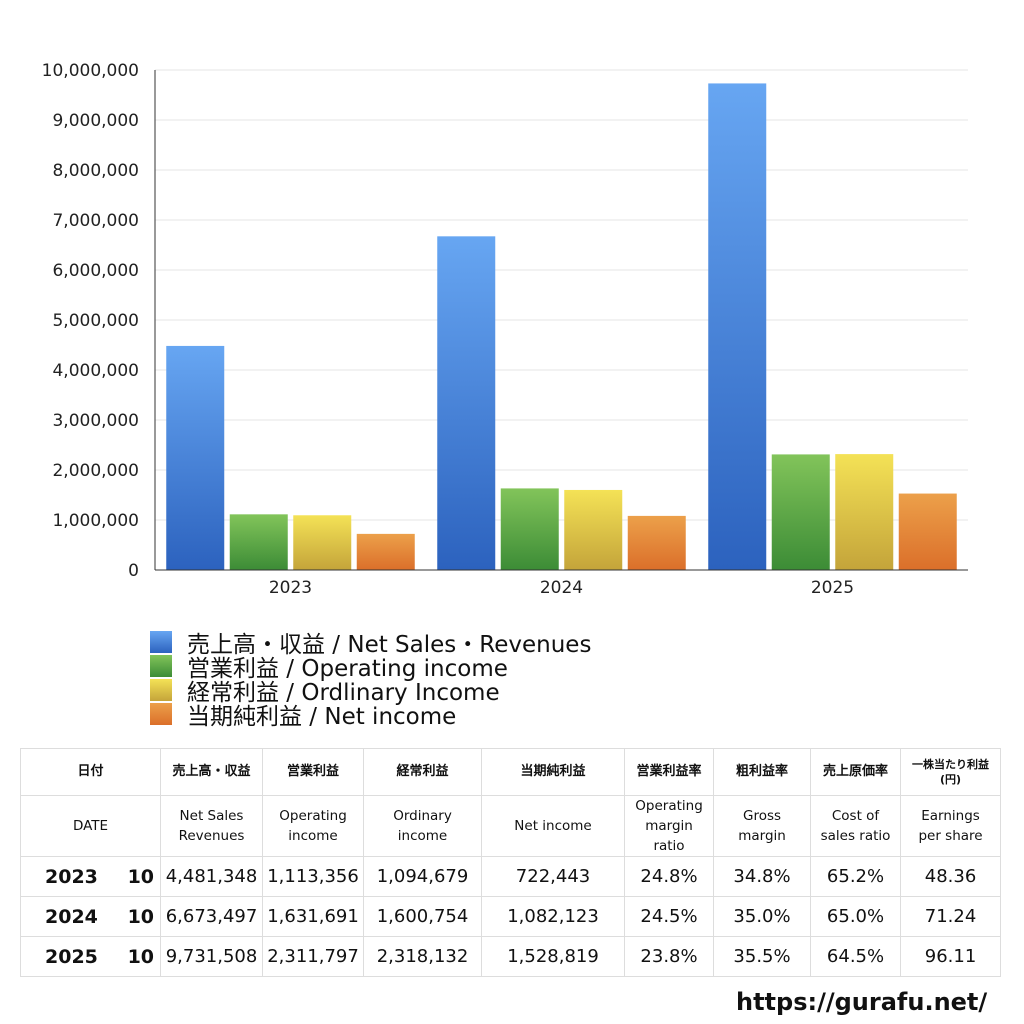 This screenshot has width=1024, height=1024. I want to click on header-net-en: Net income, so click(553, 826).